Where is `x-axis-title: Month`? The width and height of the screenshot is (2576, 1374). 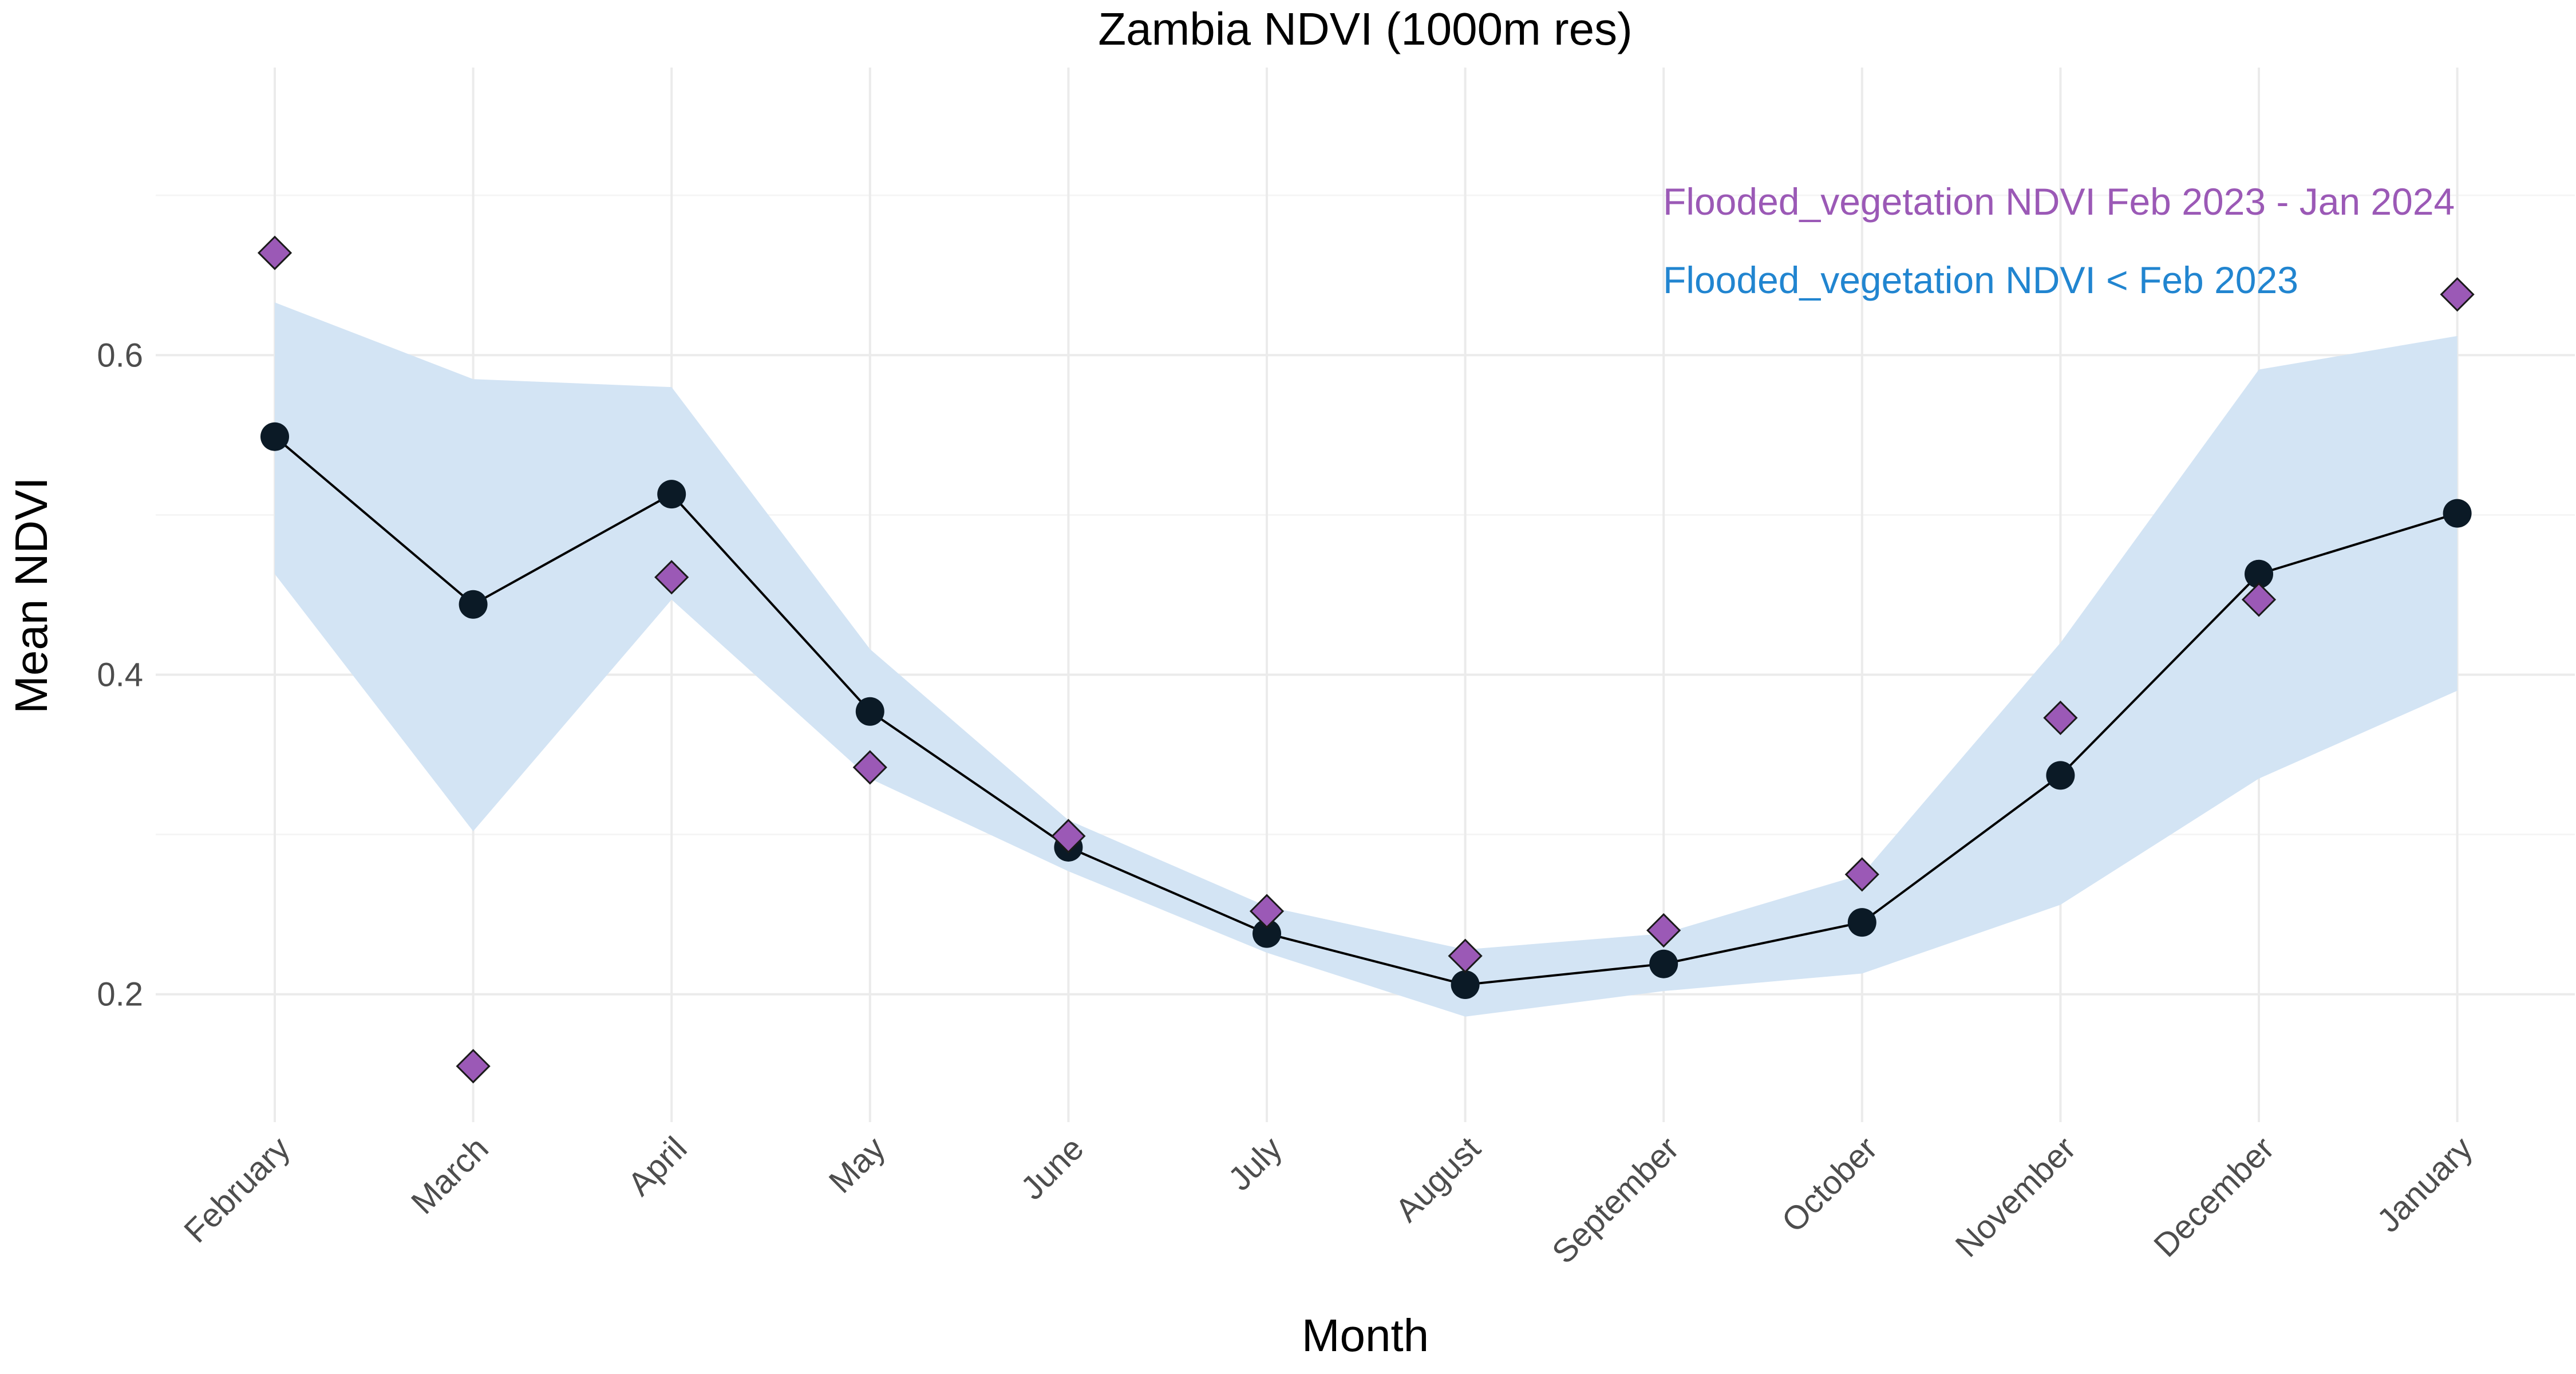 x-axis-title: Month is located at coordinates (1365, 1335).